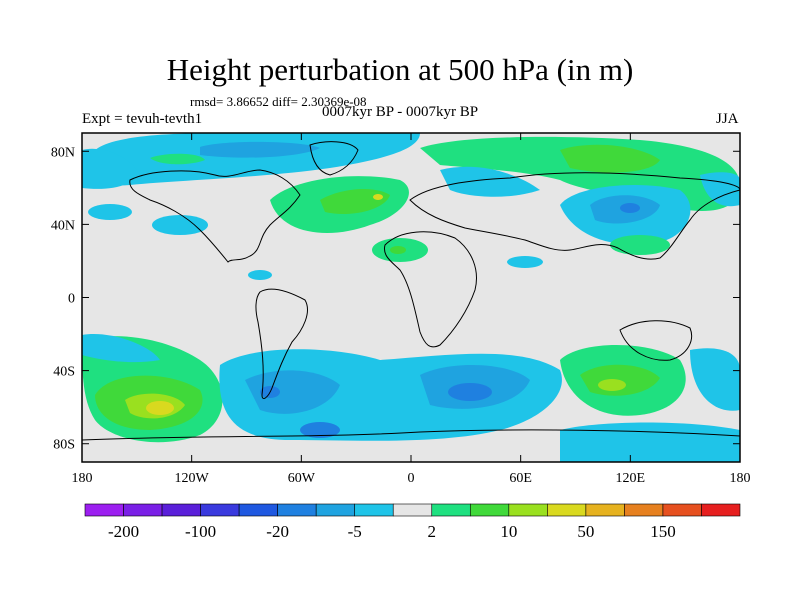 The image size is (800, 600). Describe the element at coordinates (585, 531) in the screenshot. I see `colorbar-label: 50` at that location.